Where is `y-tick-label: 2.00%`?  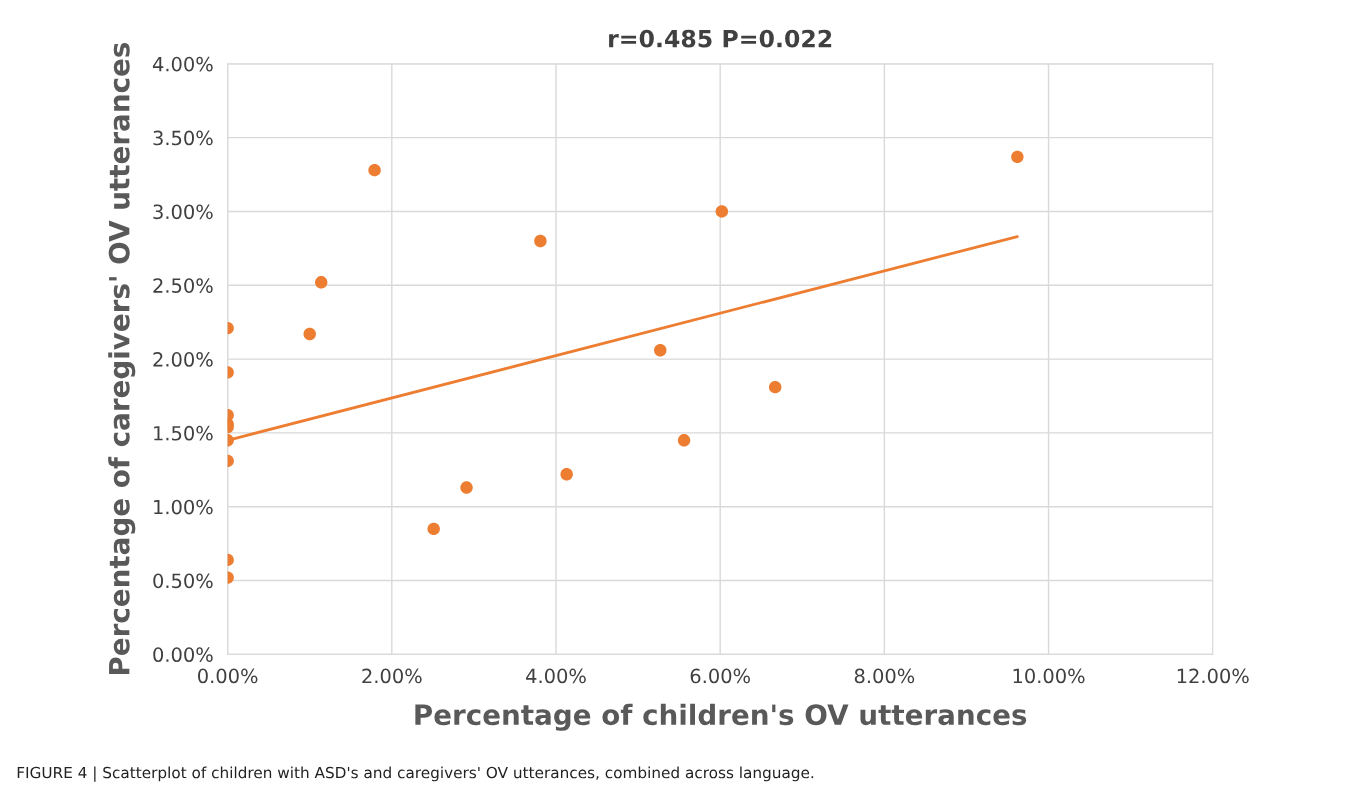
y-tick-label: 2.00% is located at coordinates (183, 359).